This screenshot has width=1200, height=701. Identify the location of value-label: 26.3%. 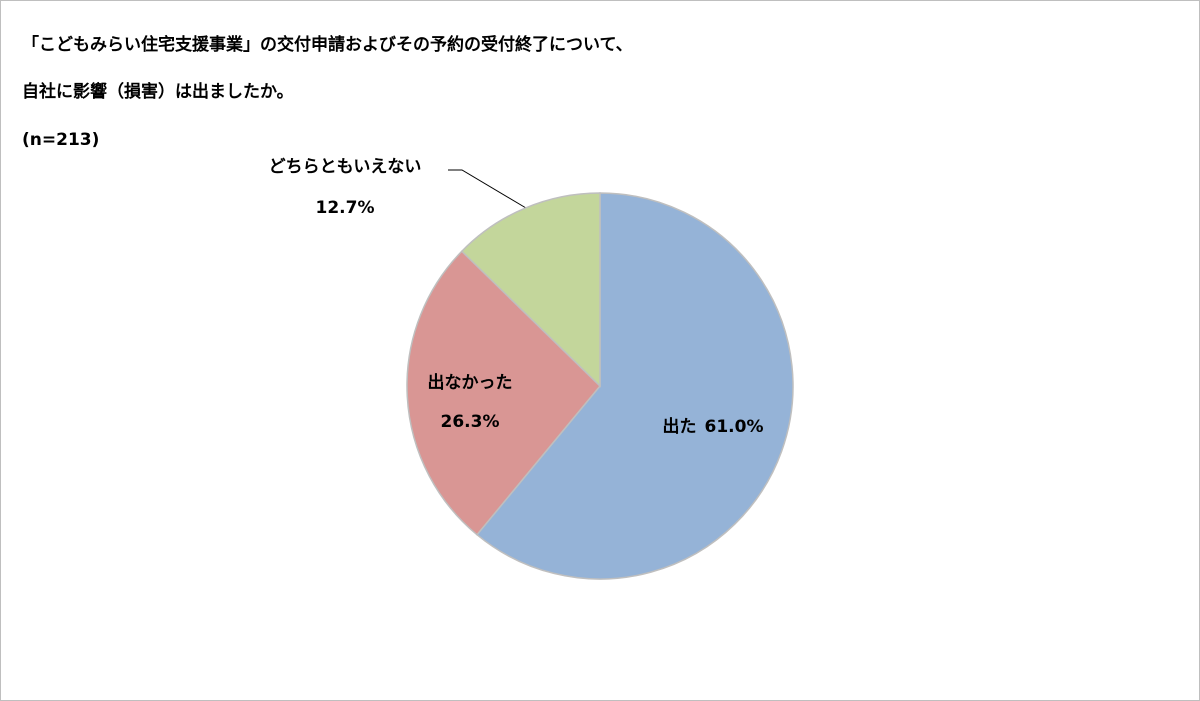
(470, 422).